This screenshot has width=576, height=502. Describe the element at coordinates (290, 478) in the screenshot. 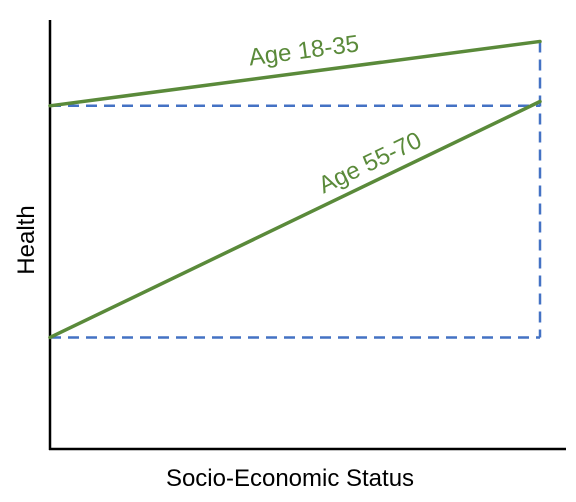

I see `x-axis-label: Socio-Economic Status` at that location.